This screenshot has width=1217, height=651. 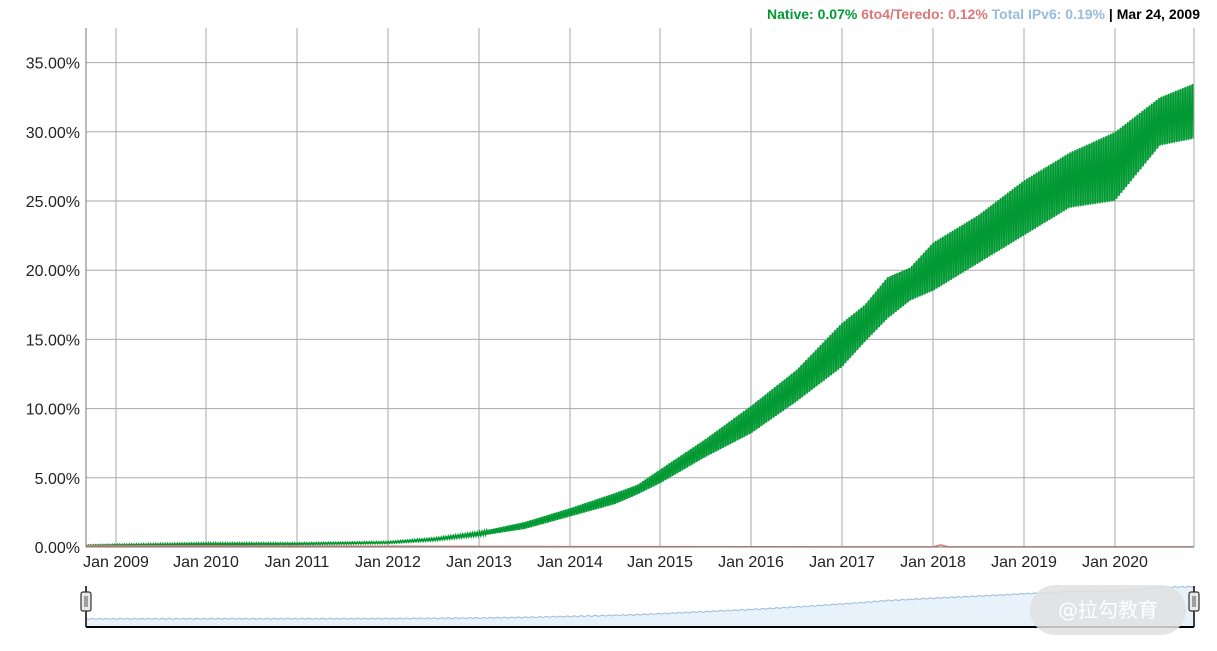 I want to click on x-tick-label: Jan 2017, so click(x=842, y=562).